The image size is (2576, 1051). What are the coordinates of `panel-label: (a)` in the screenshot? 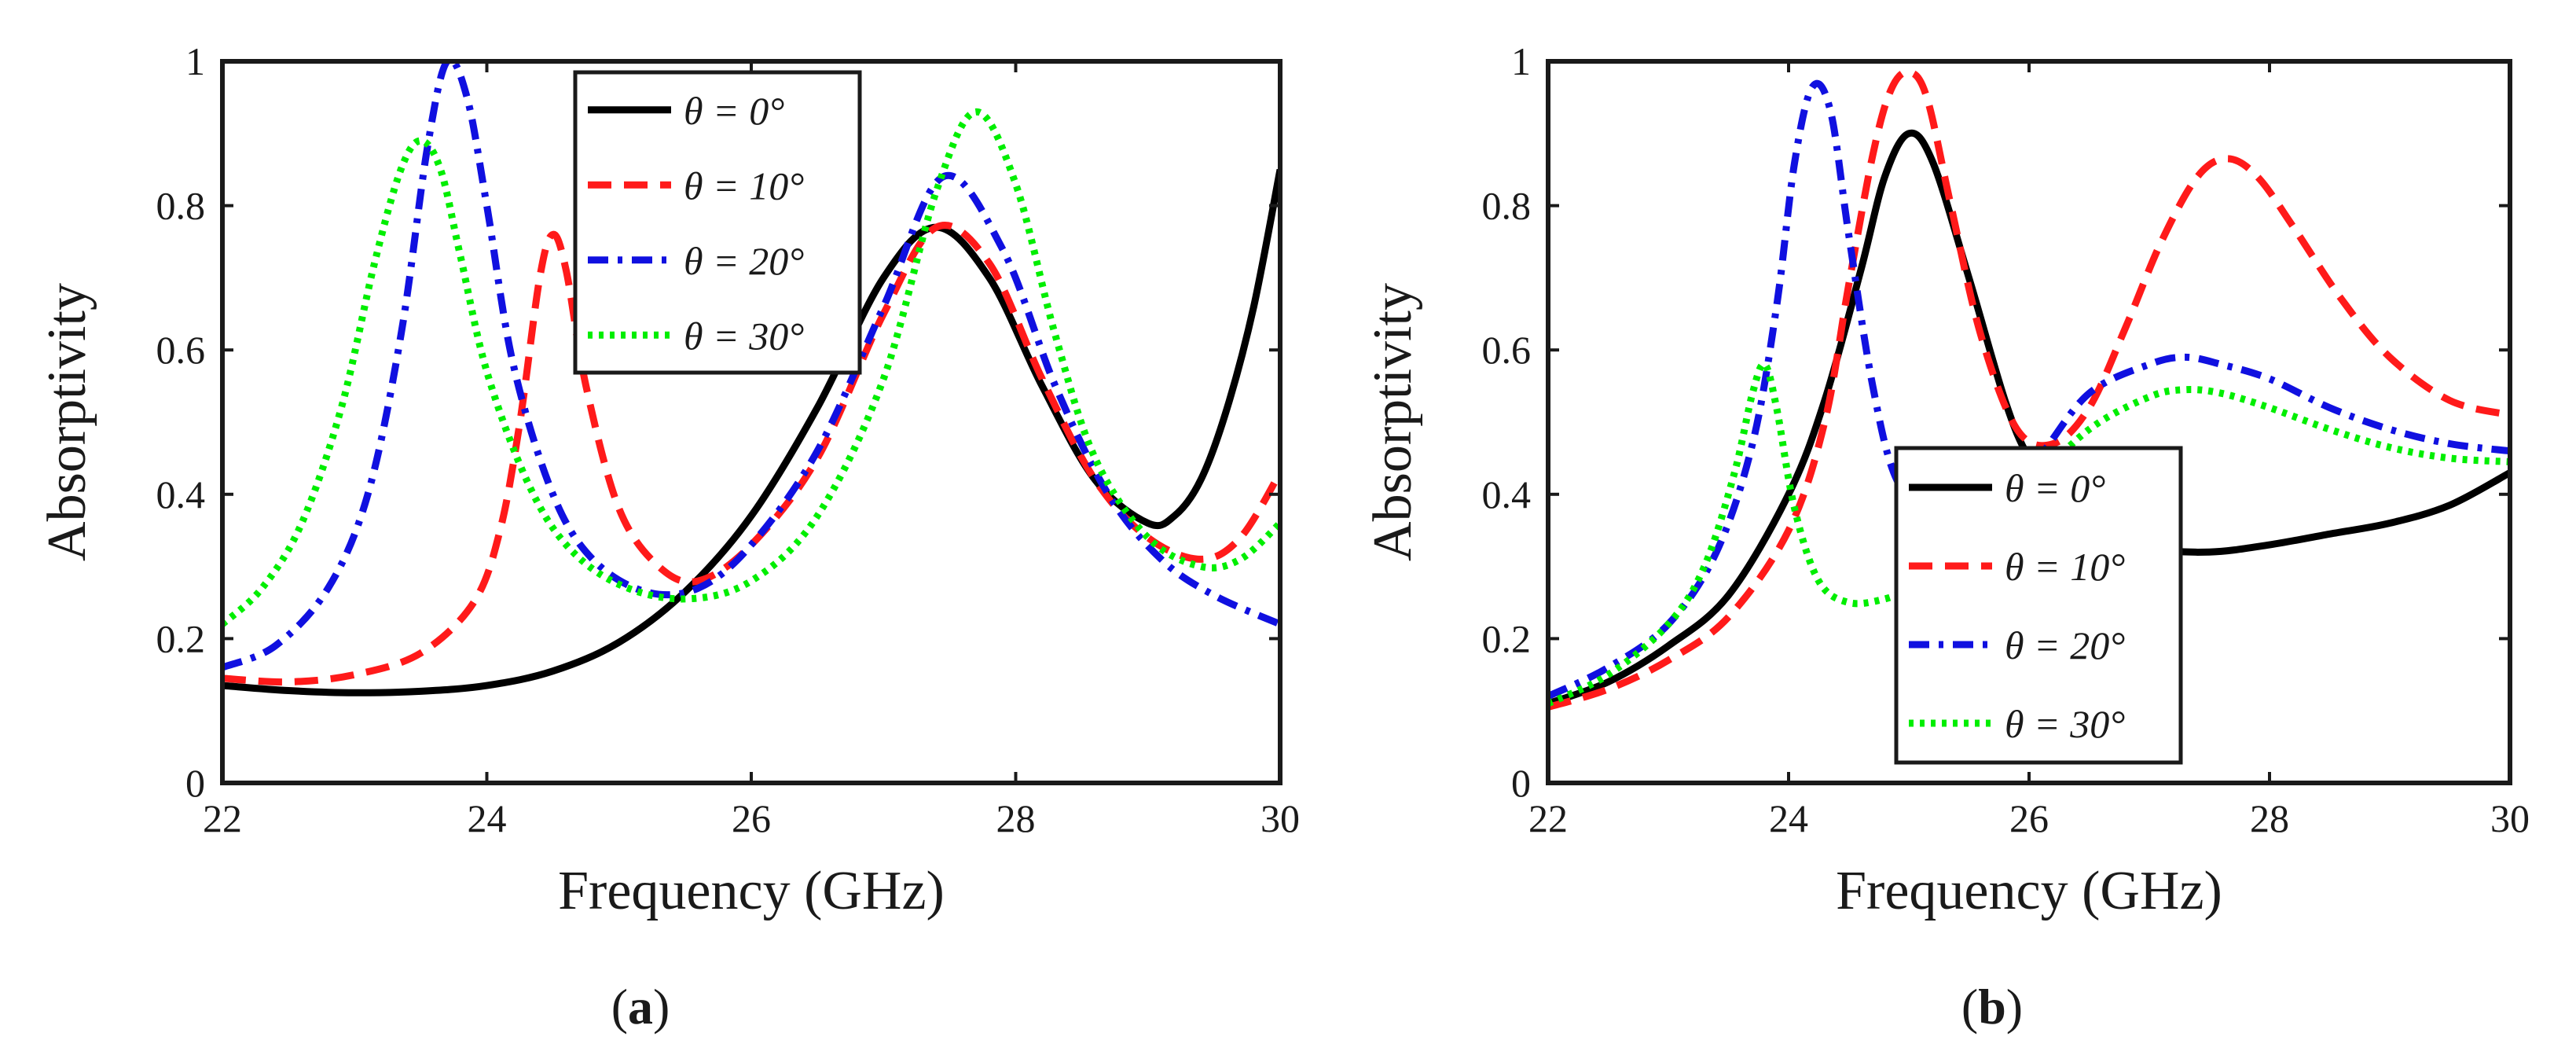 It's located at (640, 1007).